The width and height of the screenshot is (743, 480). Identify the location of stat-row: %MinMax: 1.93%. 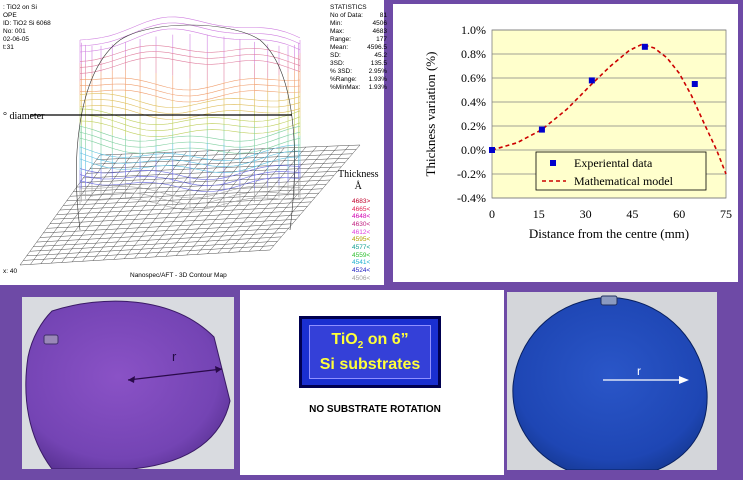
(358, 88).